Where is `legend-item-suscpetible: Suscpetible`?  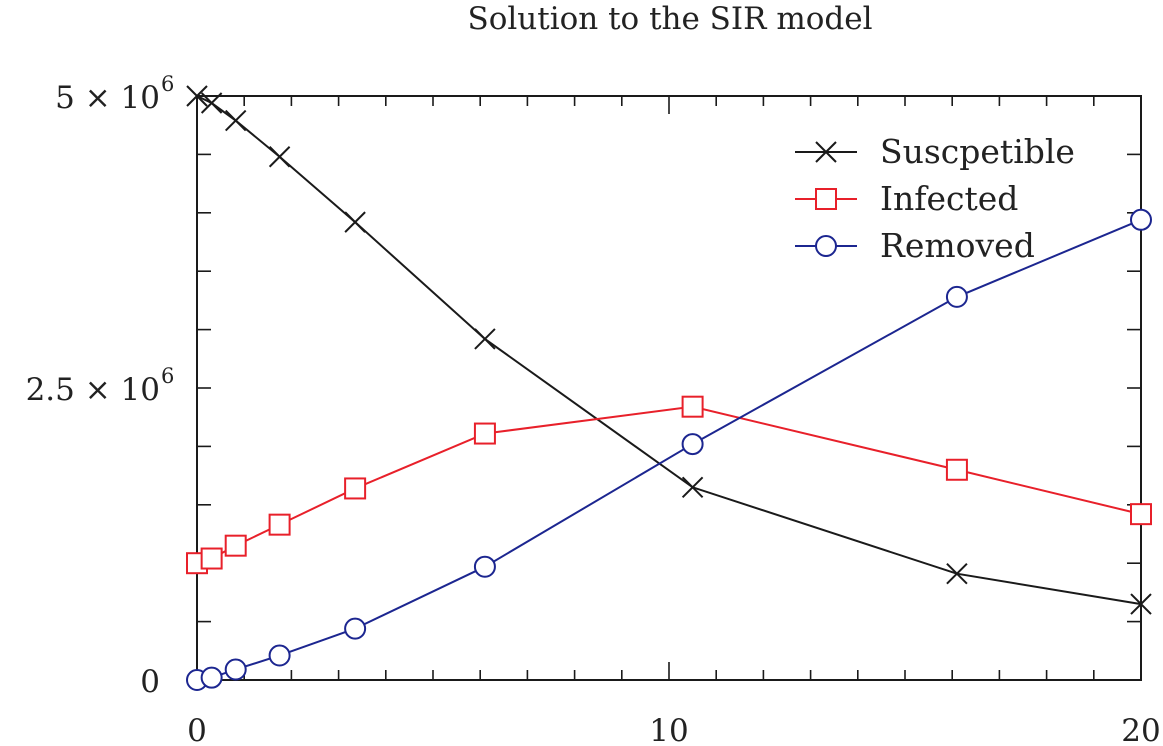 legend-item-suscpetible: Suscpetible is located at coordinates (935, 151).